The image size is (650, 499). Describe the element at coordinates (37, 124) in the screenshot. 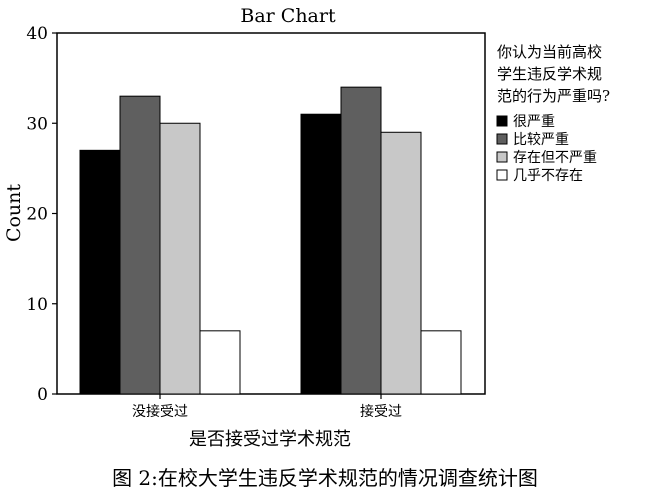

I see `y-tick-label: 30` at that location.